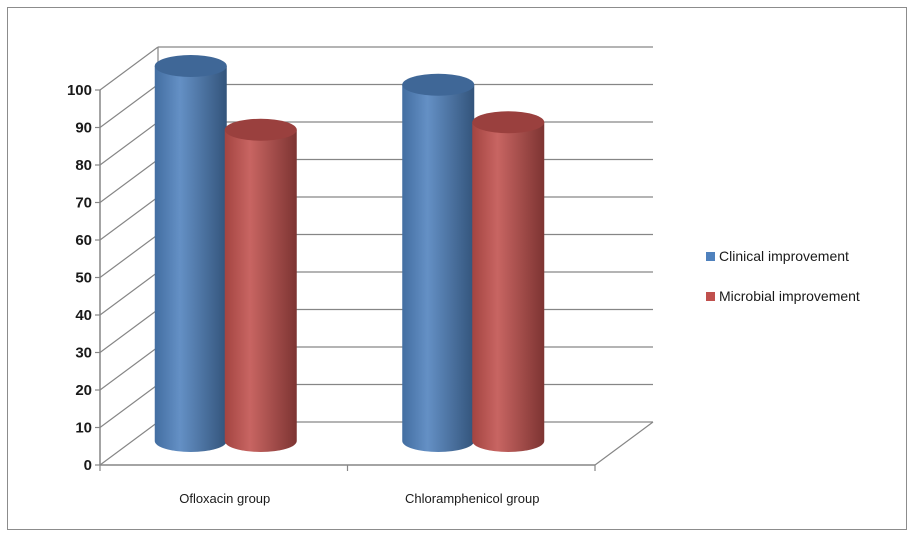  Describe the element at coordinates (359, 498) in the screenshot. I see `x-axis-category-labels: Ofloxacin group Chloramphenicol group` at that location.